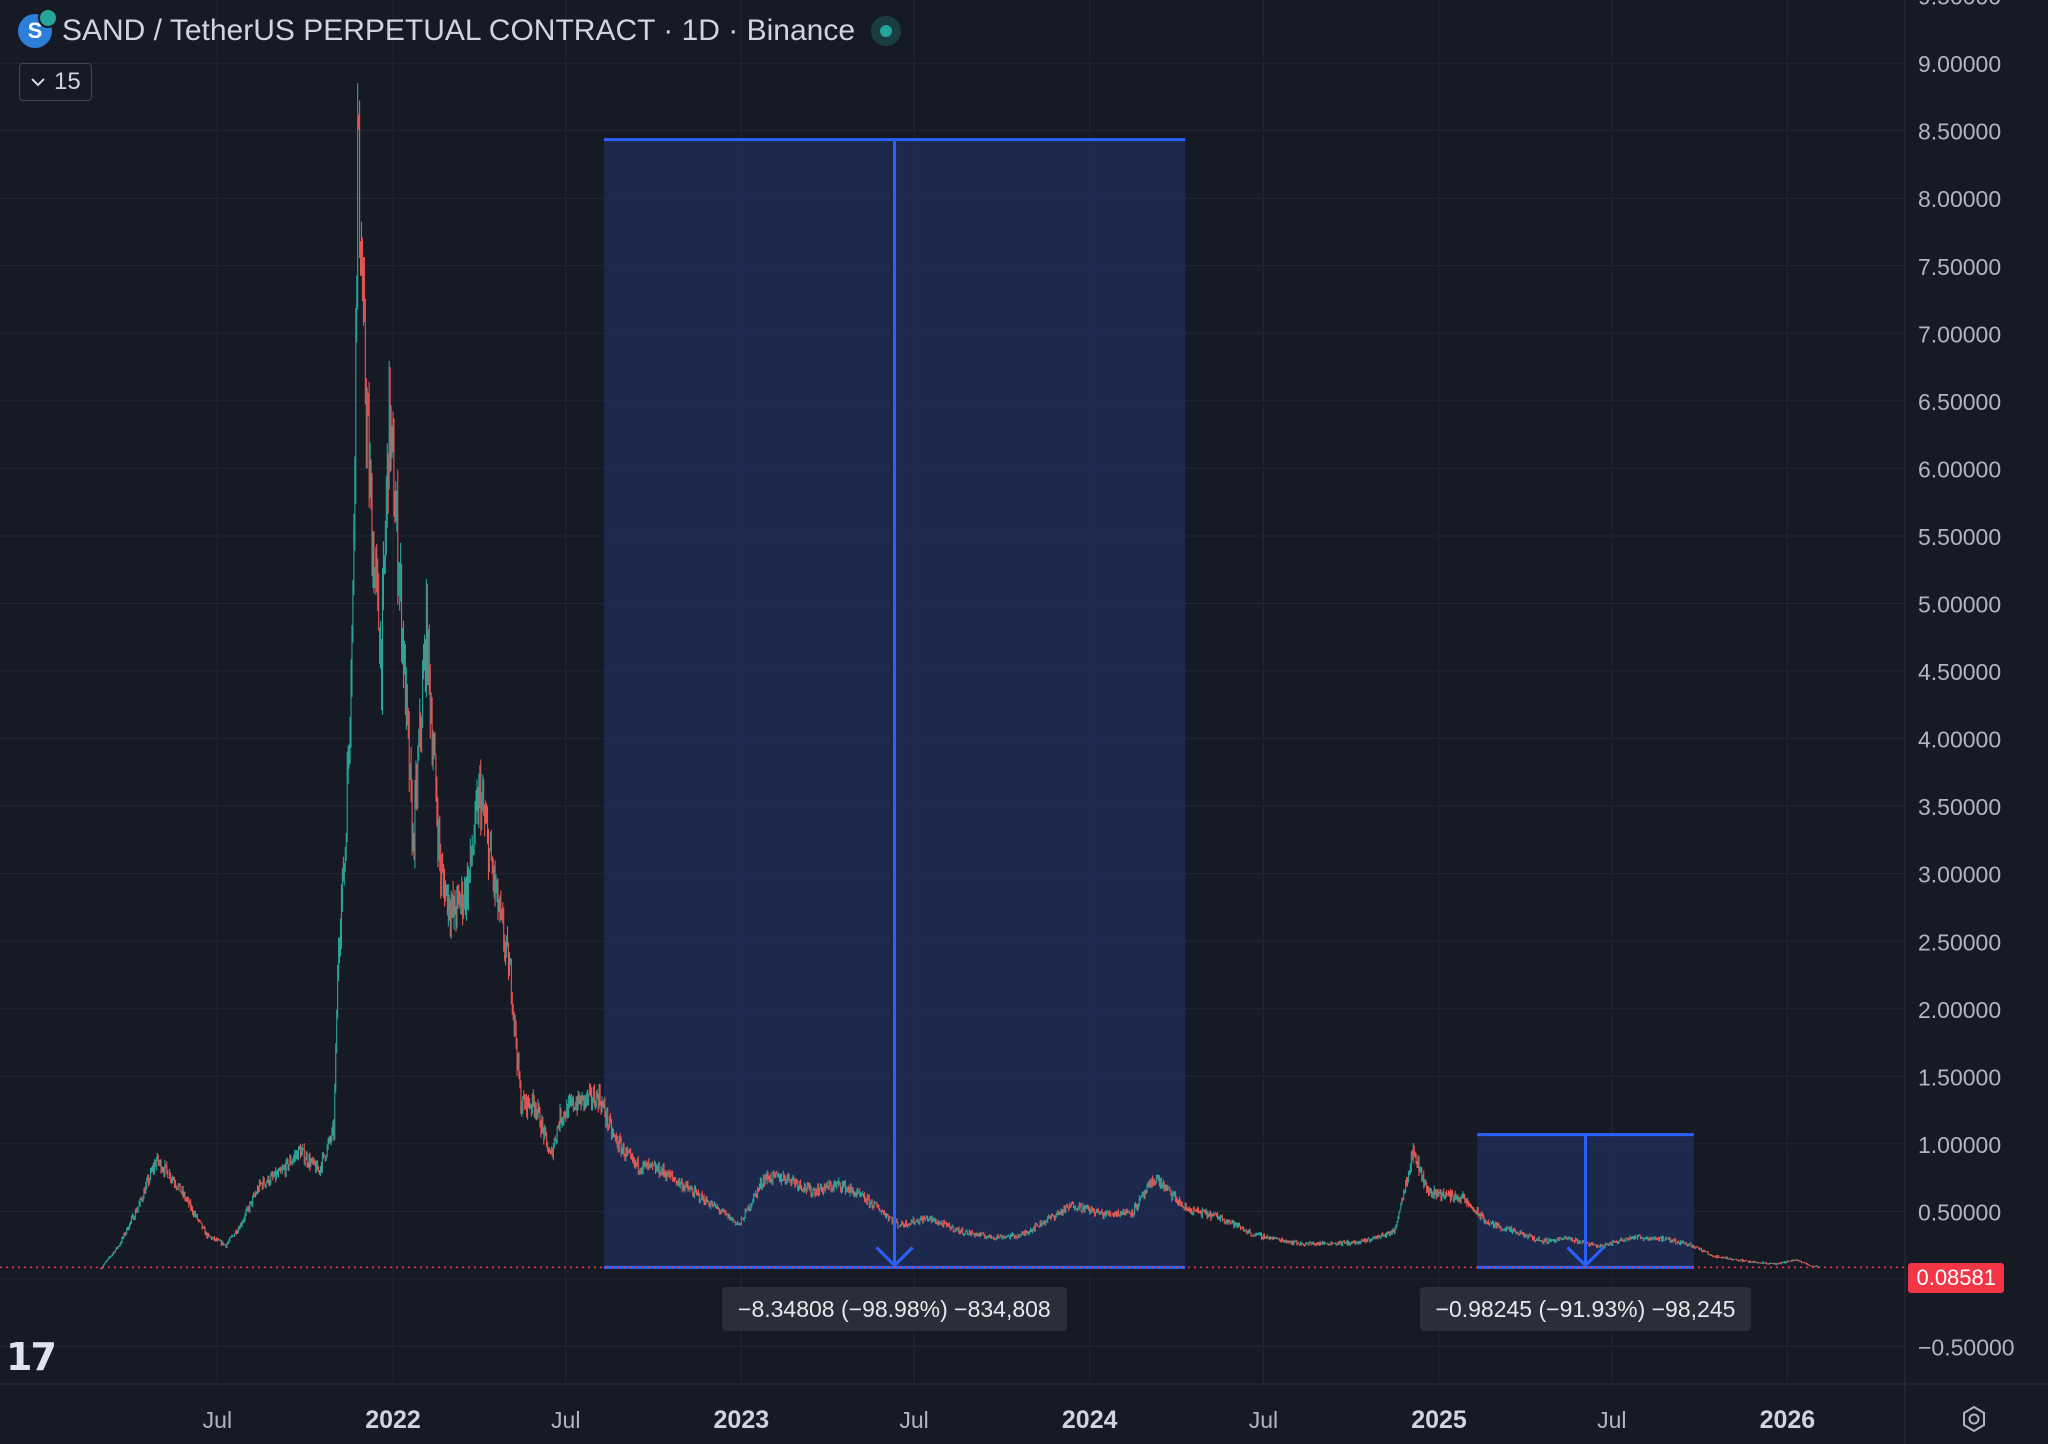  What do you see at coordinates (1959, 605) in the screenshot?
I see `y-tick-label: 5.00000` at bounding box center [1959, 605].